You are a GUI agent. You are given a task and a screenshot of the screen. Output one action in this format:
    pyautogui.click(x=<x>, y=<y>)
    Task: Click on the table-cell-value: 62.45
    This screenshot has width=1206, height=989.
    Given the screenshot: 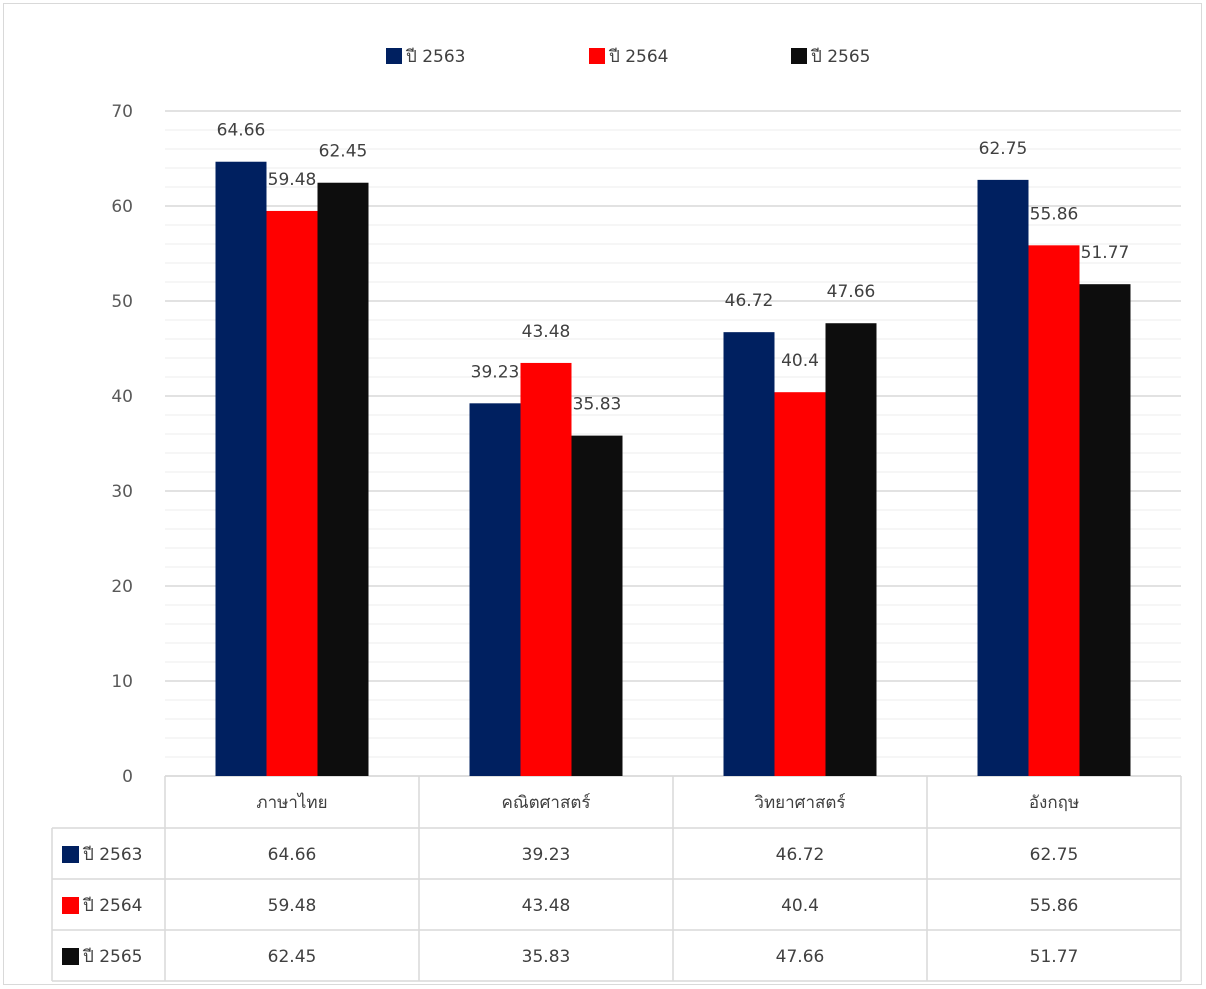 What is the action you would take?
    pyautogui.click(x=292, y=957)
    